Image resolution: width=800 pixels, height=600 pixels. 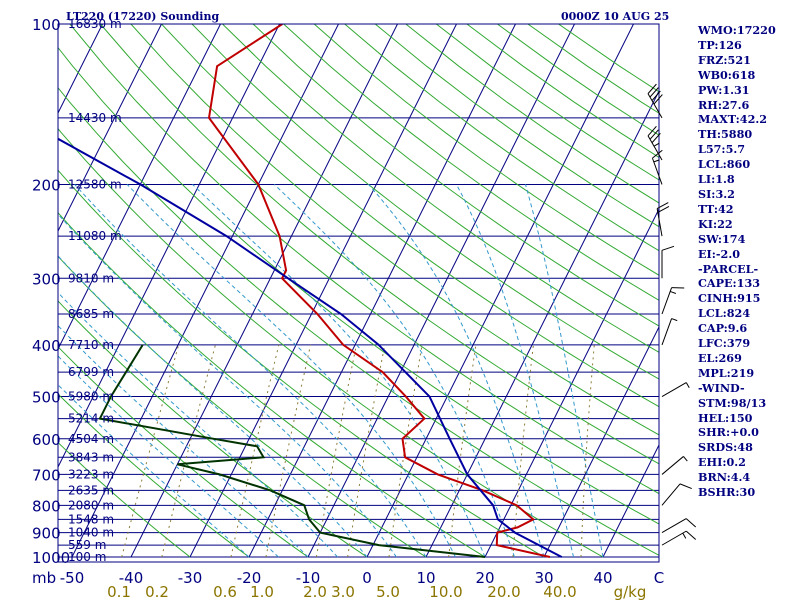 I want to click on stat-entry: CINH:915, so click(x=729, y=298).